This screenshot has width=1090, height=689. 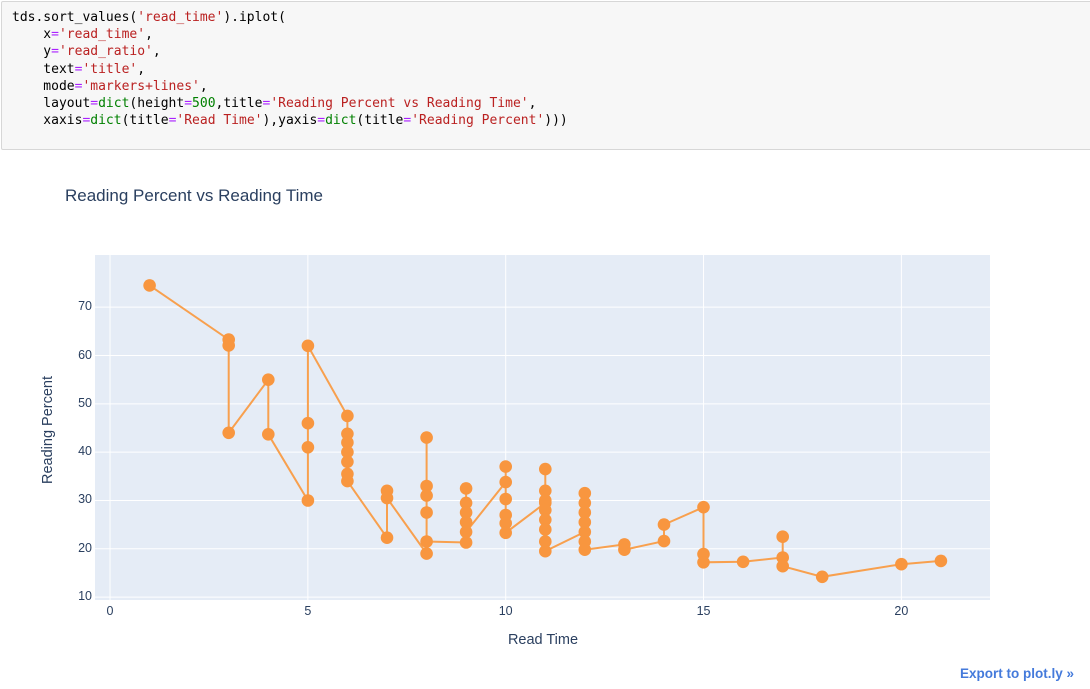 I want to click on code-token: 'markers+lines', so click(x=141, y=86).